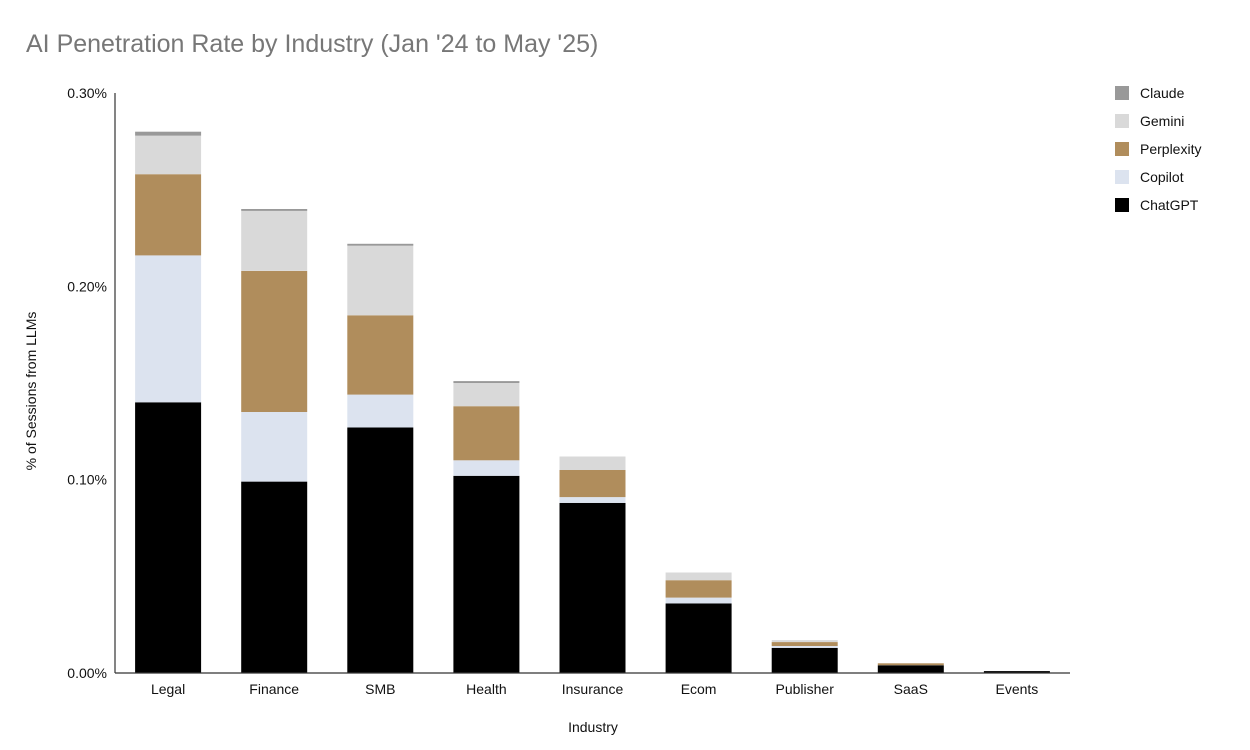  Describe the element at coordinates (1122, 121) in the screenshot. I see `legend-swatch-gemini` at that location.